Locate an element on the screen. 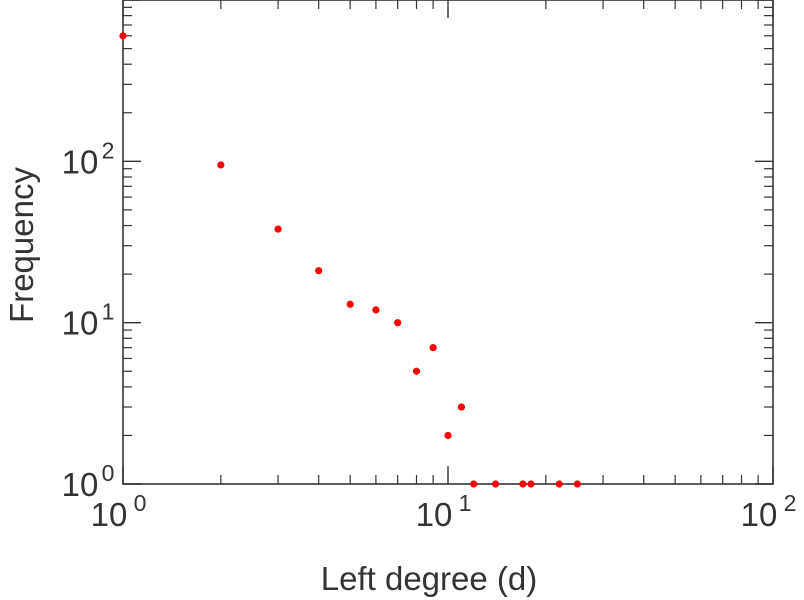  x-tick-label-exponent: 0 is located at coordinates (140, 503).